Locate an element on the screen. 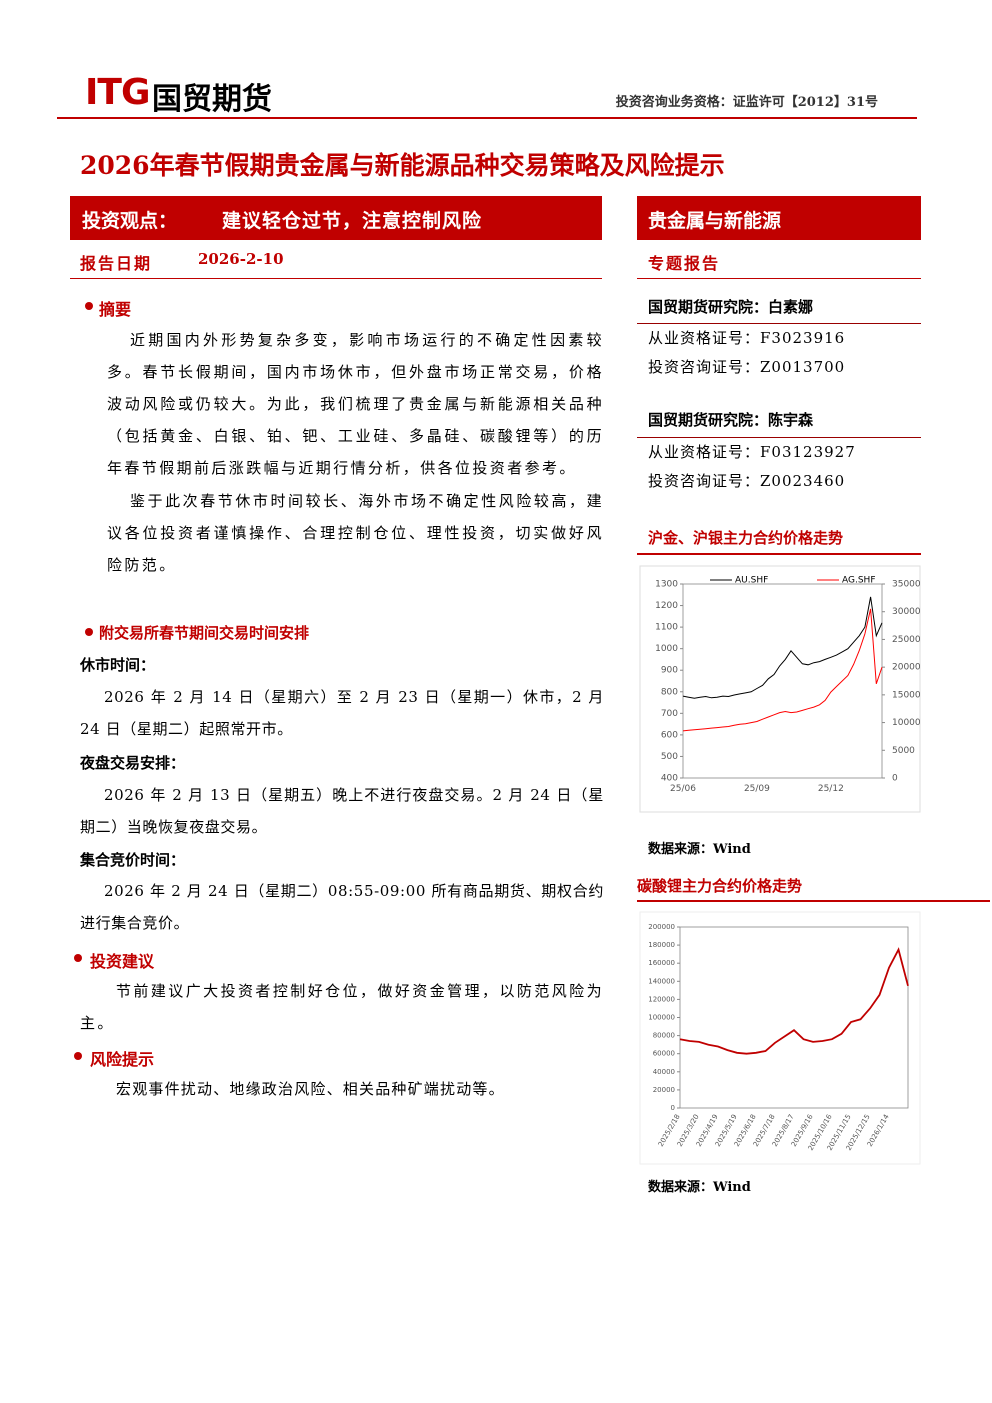 The height and width of the screenshot is (1403, 992). y-tick-label: 800 is located at coordinates (669, 692).